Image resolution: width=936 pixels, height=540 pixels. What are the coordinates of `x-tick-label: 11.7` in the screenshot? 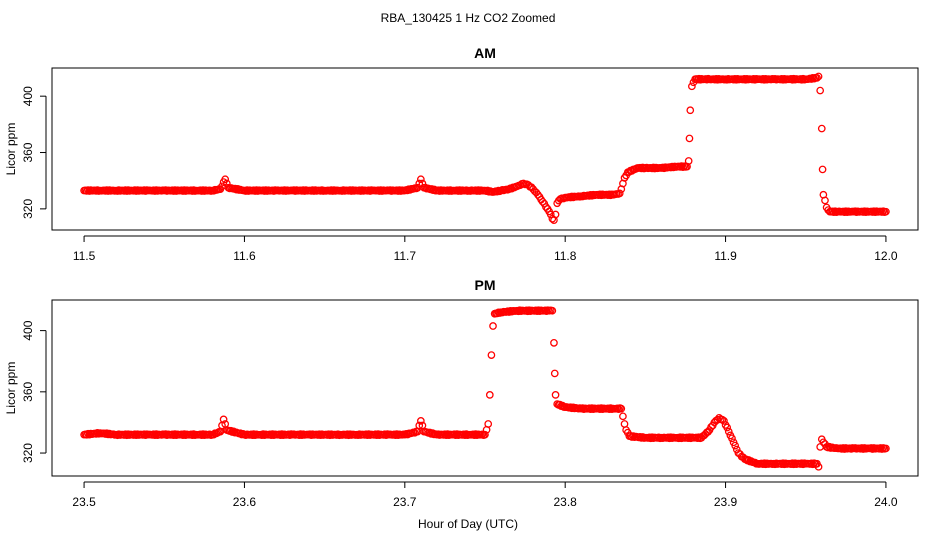 It's located at (405, 256).